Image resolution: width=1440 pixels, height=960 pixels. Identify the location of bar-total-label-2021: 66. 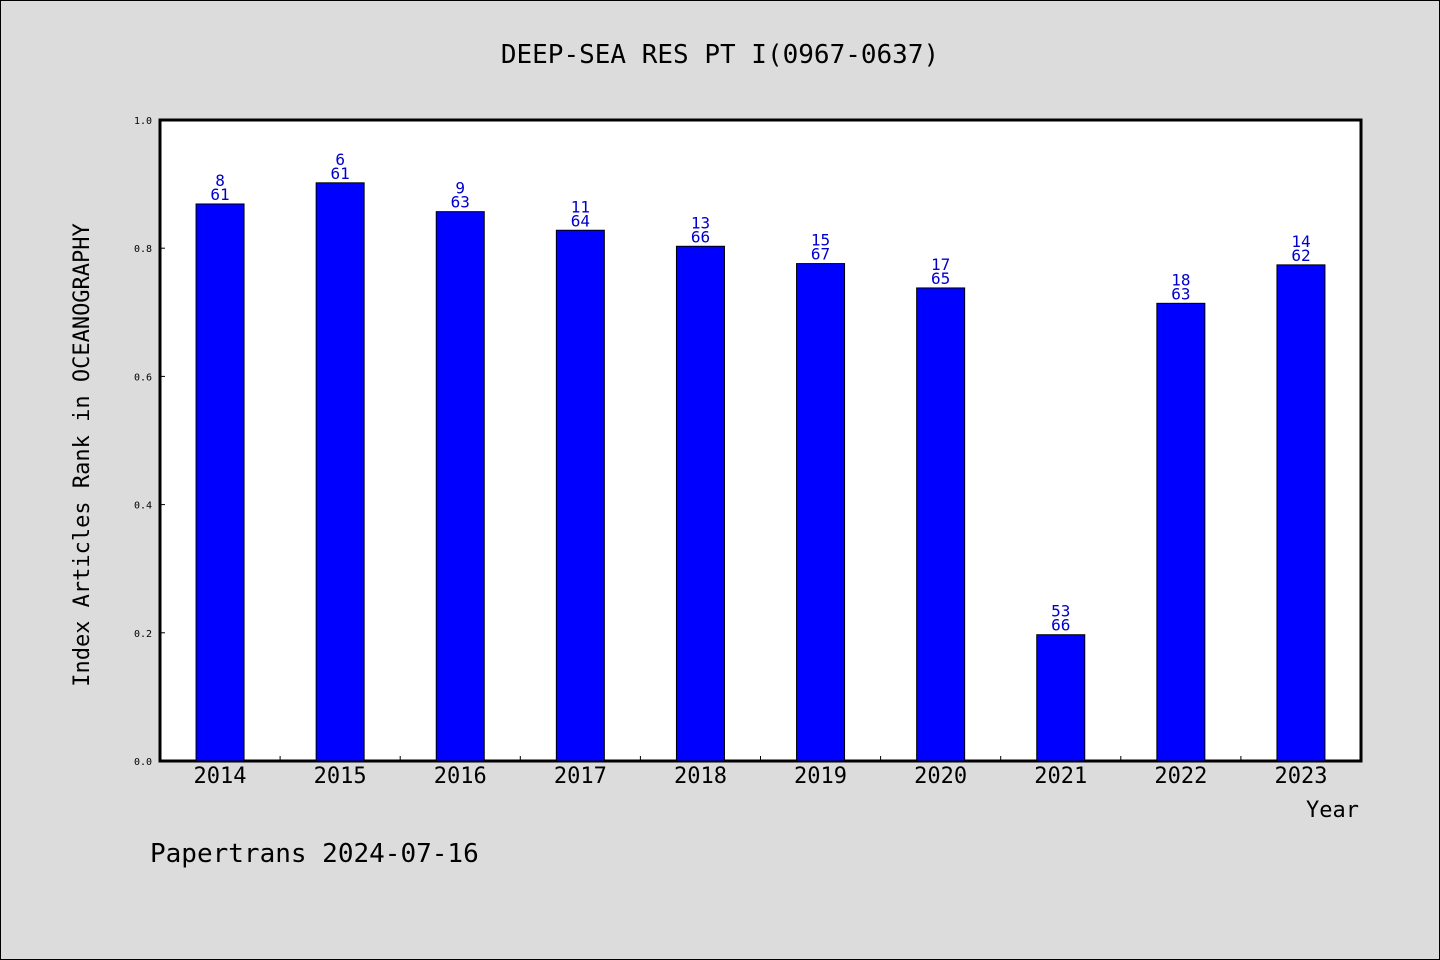
(1060, 625).